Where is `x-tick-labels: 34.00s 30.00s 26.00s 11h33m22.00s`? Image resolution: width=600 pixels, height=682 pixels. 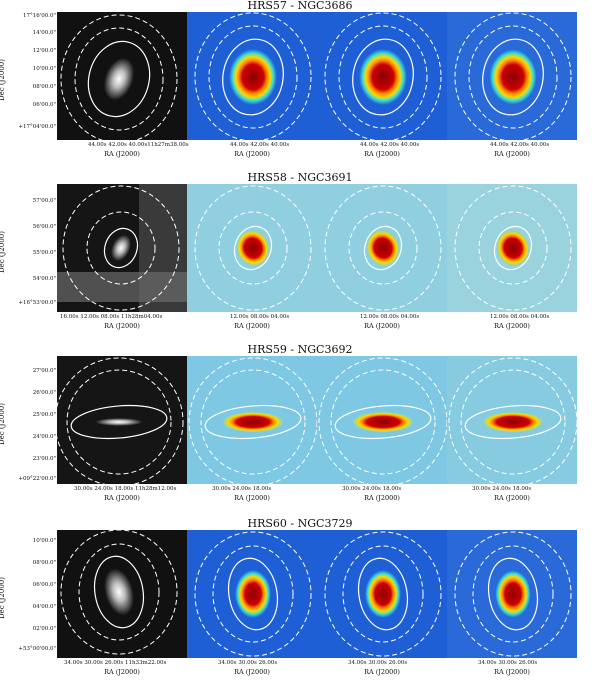 x-tick-labels: 34.00s 30.00s 26.00s 11h33m22.00s is located at coordinates (115, 663).